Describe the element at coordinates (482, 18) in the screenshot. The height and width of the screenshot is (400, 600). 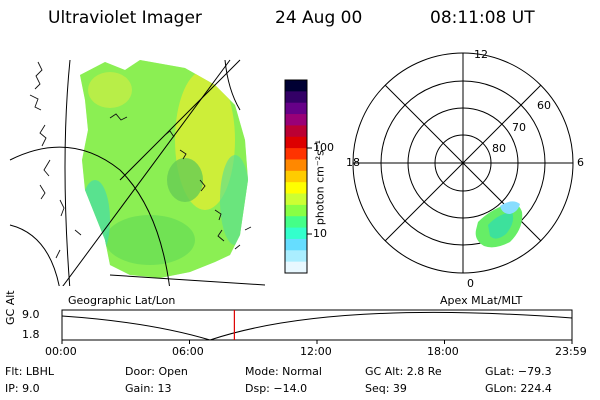
I see `time-label: 08:11:08 UT` at that location.